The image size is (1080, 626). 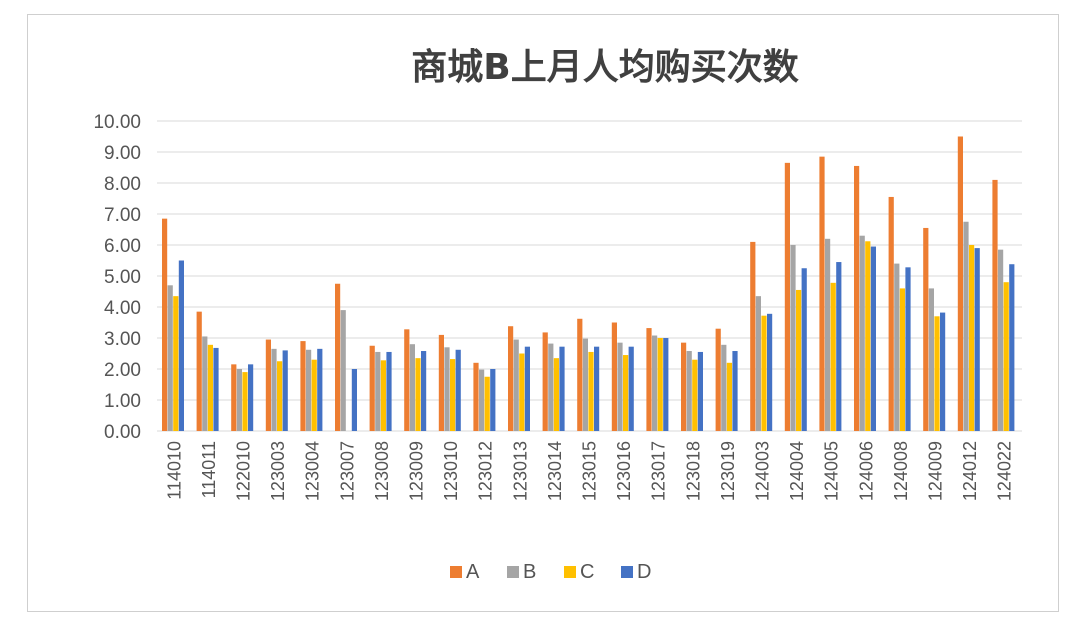 What do you see at coordinates (644, 572) in the screenshot?
I see `legend-label-D: D` at bounding box center [644, 572].